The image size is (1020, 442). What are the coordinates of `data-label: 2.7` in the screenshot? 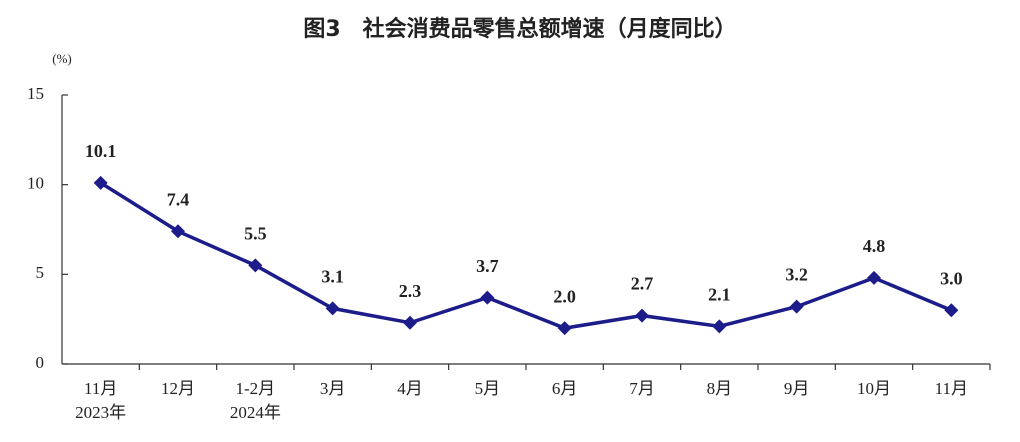 It's located at (642, 284).